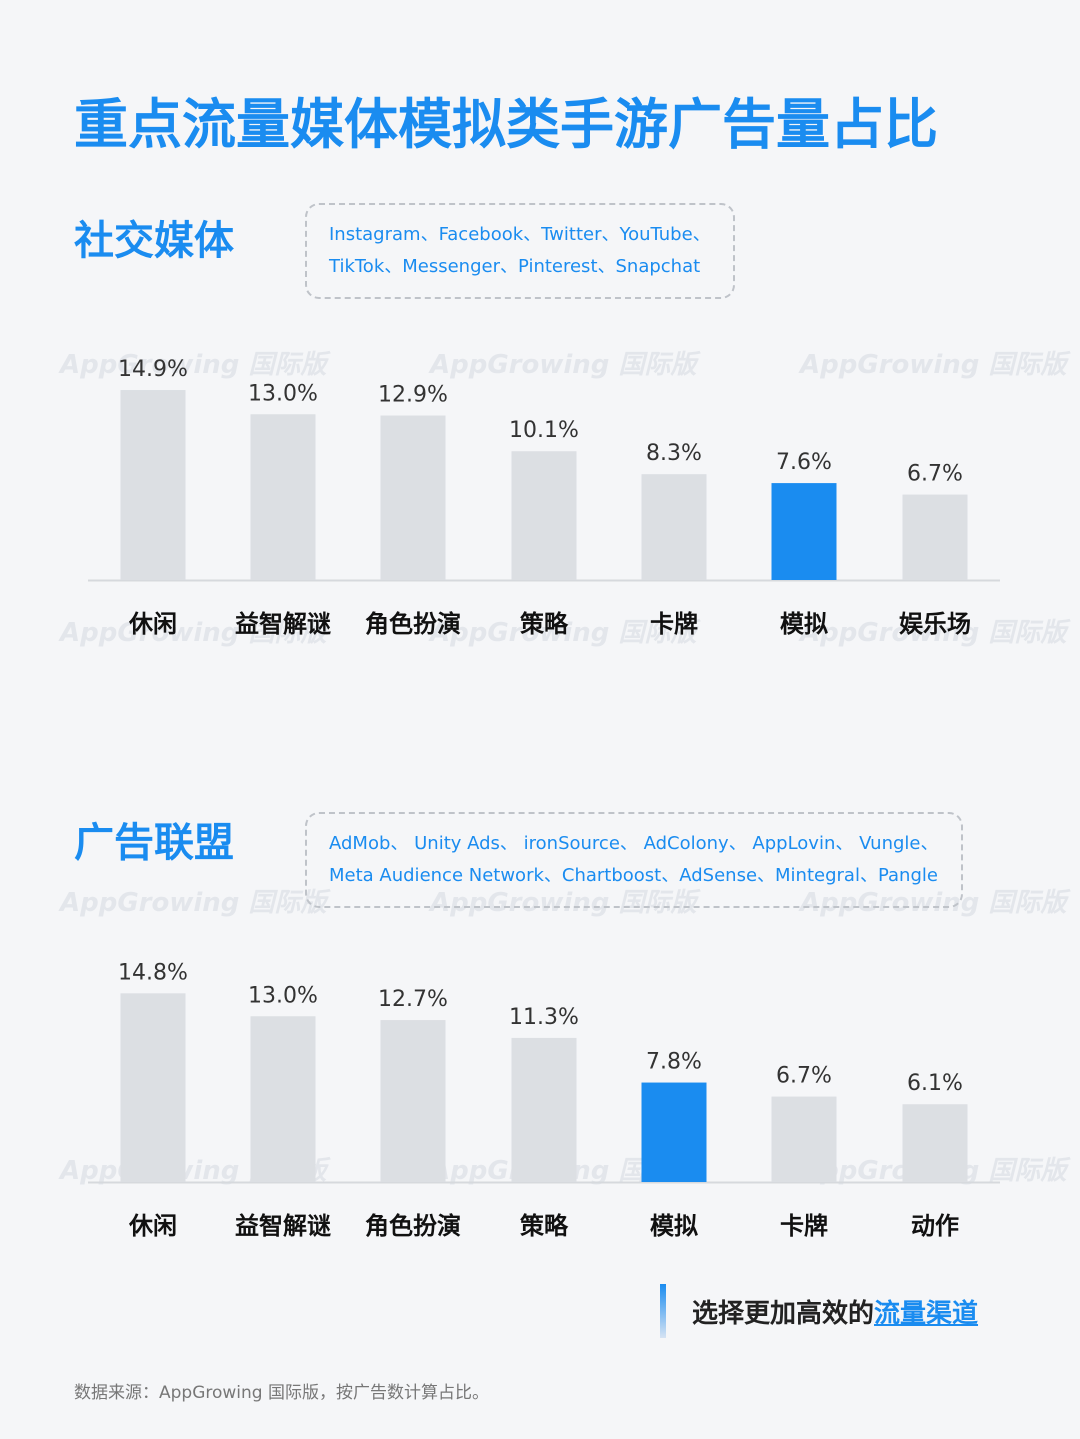 Image resolution: width=1080 pixels, height=1439 pixels. Describe the element at coordinates (515, 266) in the screenshot. I see `platform-line: TikTok、Messenger、Pinterest、Snapchat` at that location.